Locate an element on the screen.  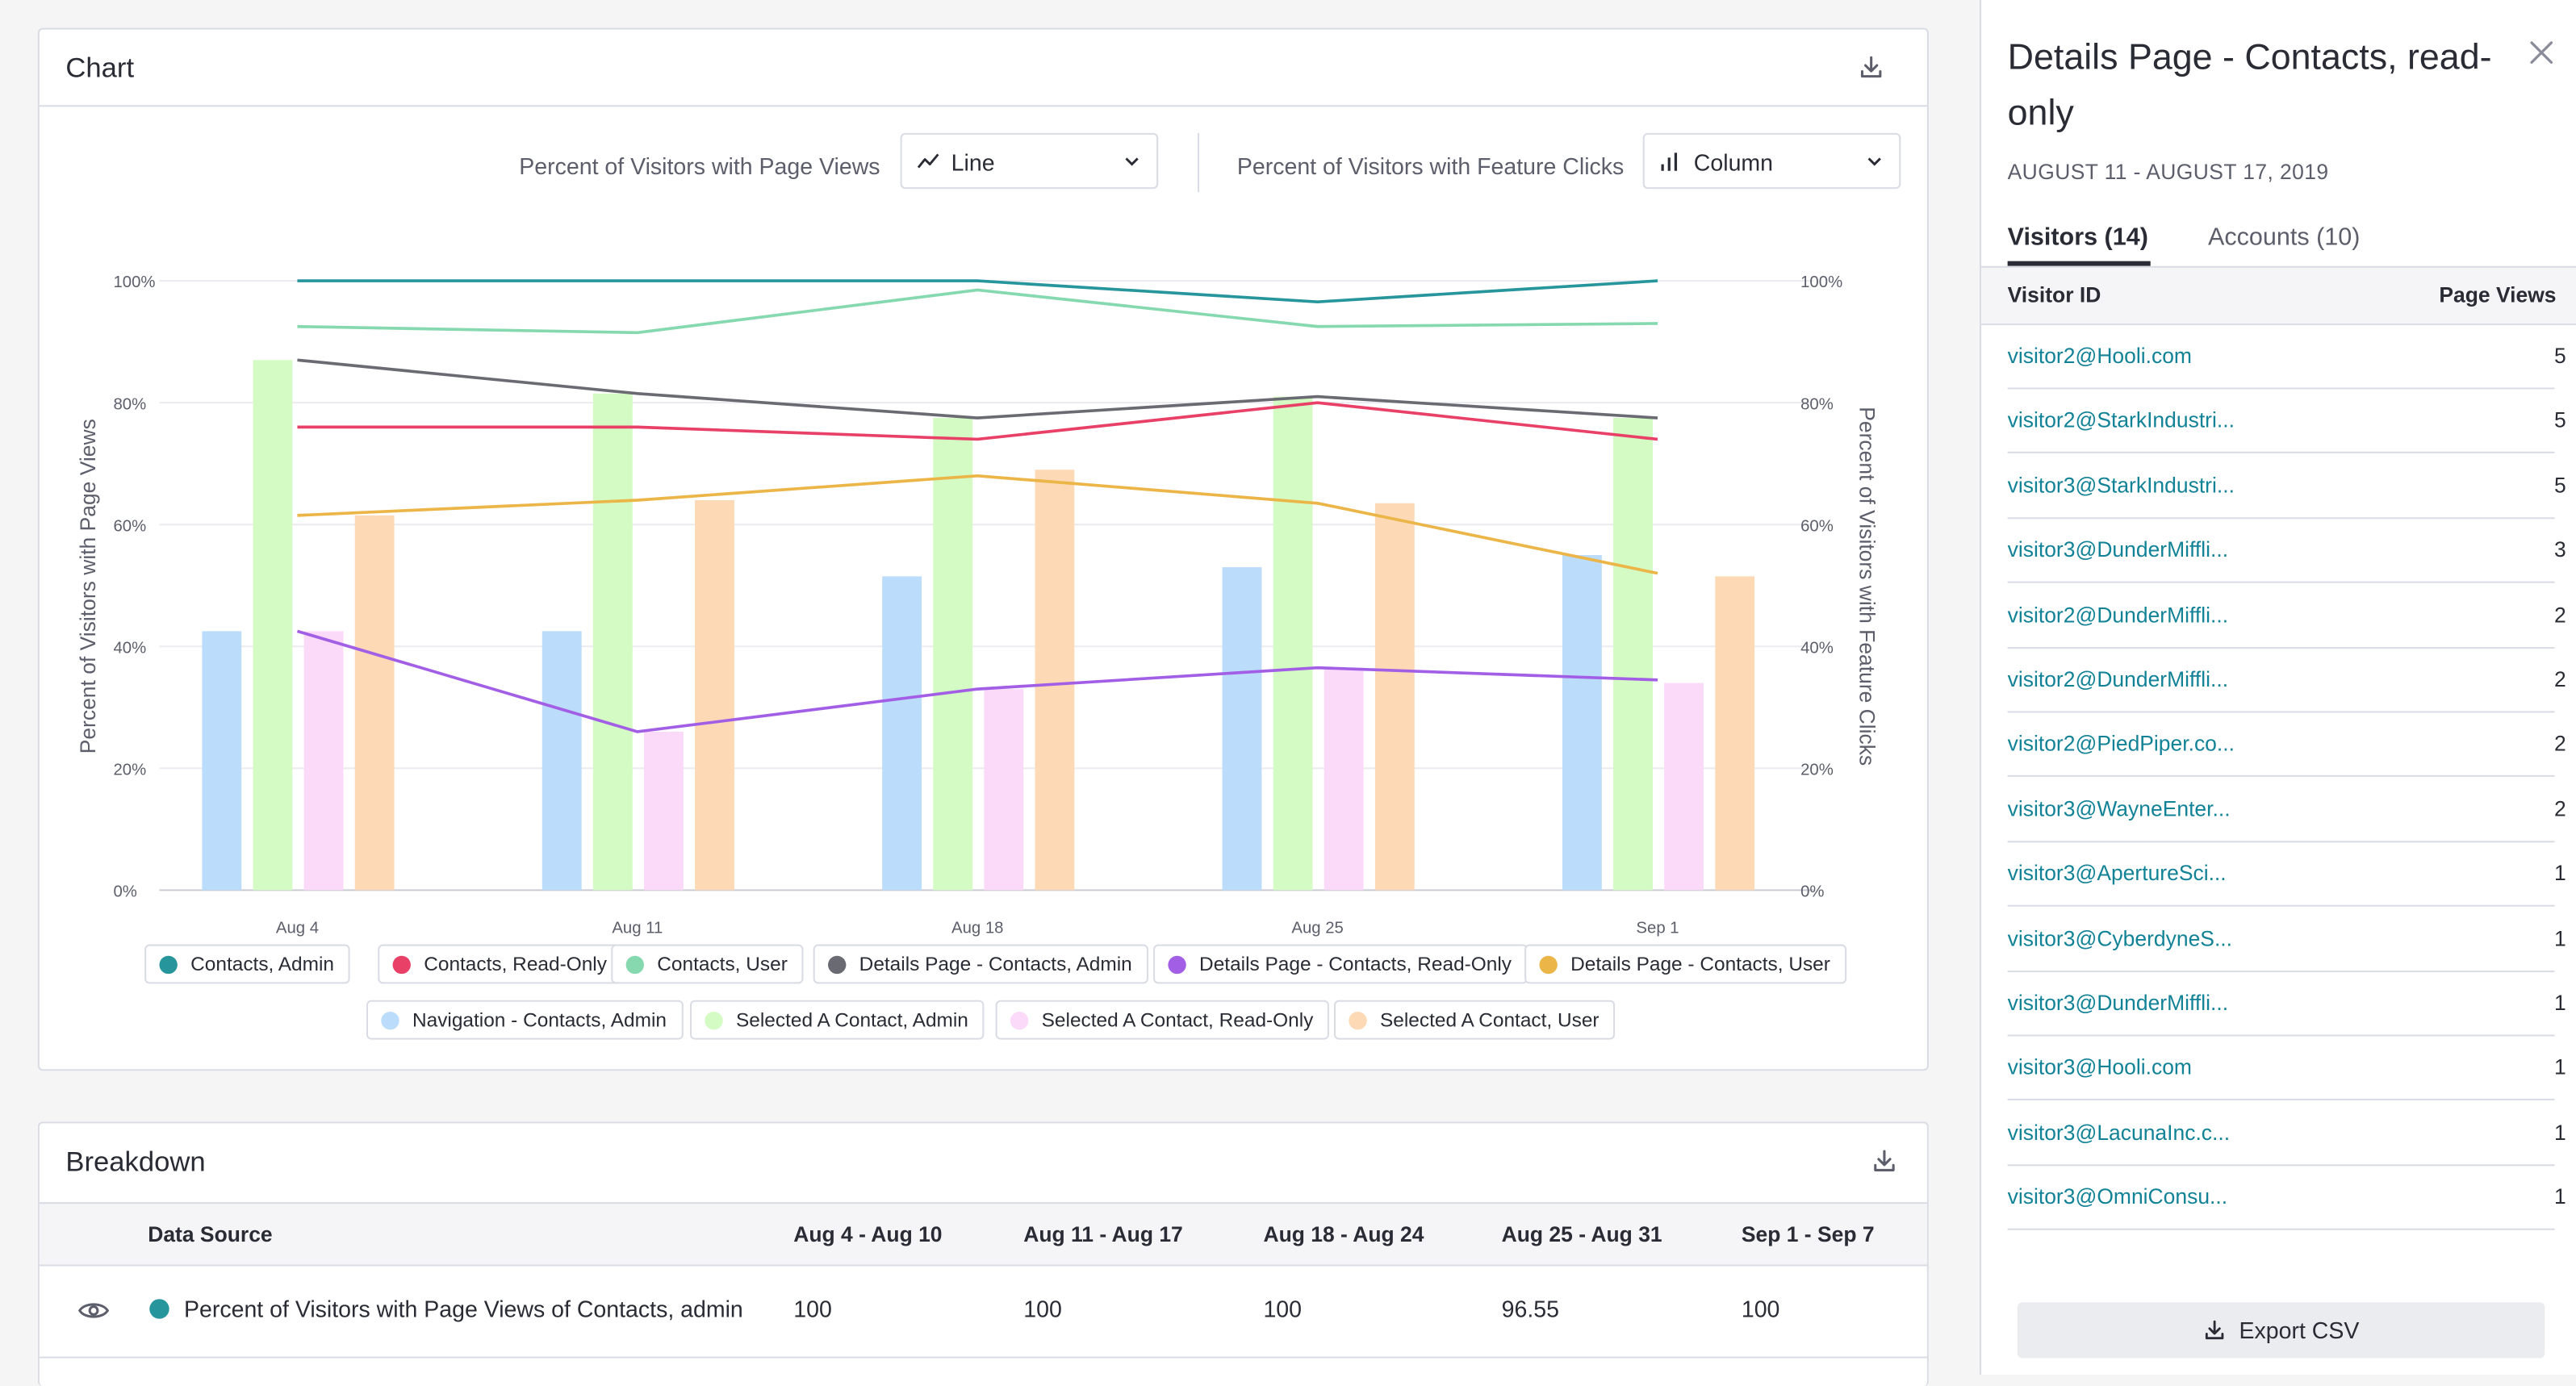
y2-axis-title: Percent of Visitors with Feature Clicks is located at coordinates (1867, 586).